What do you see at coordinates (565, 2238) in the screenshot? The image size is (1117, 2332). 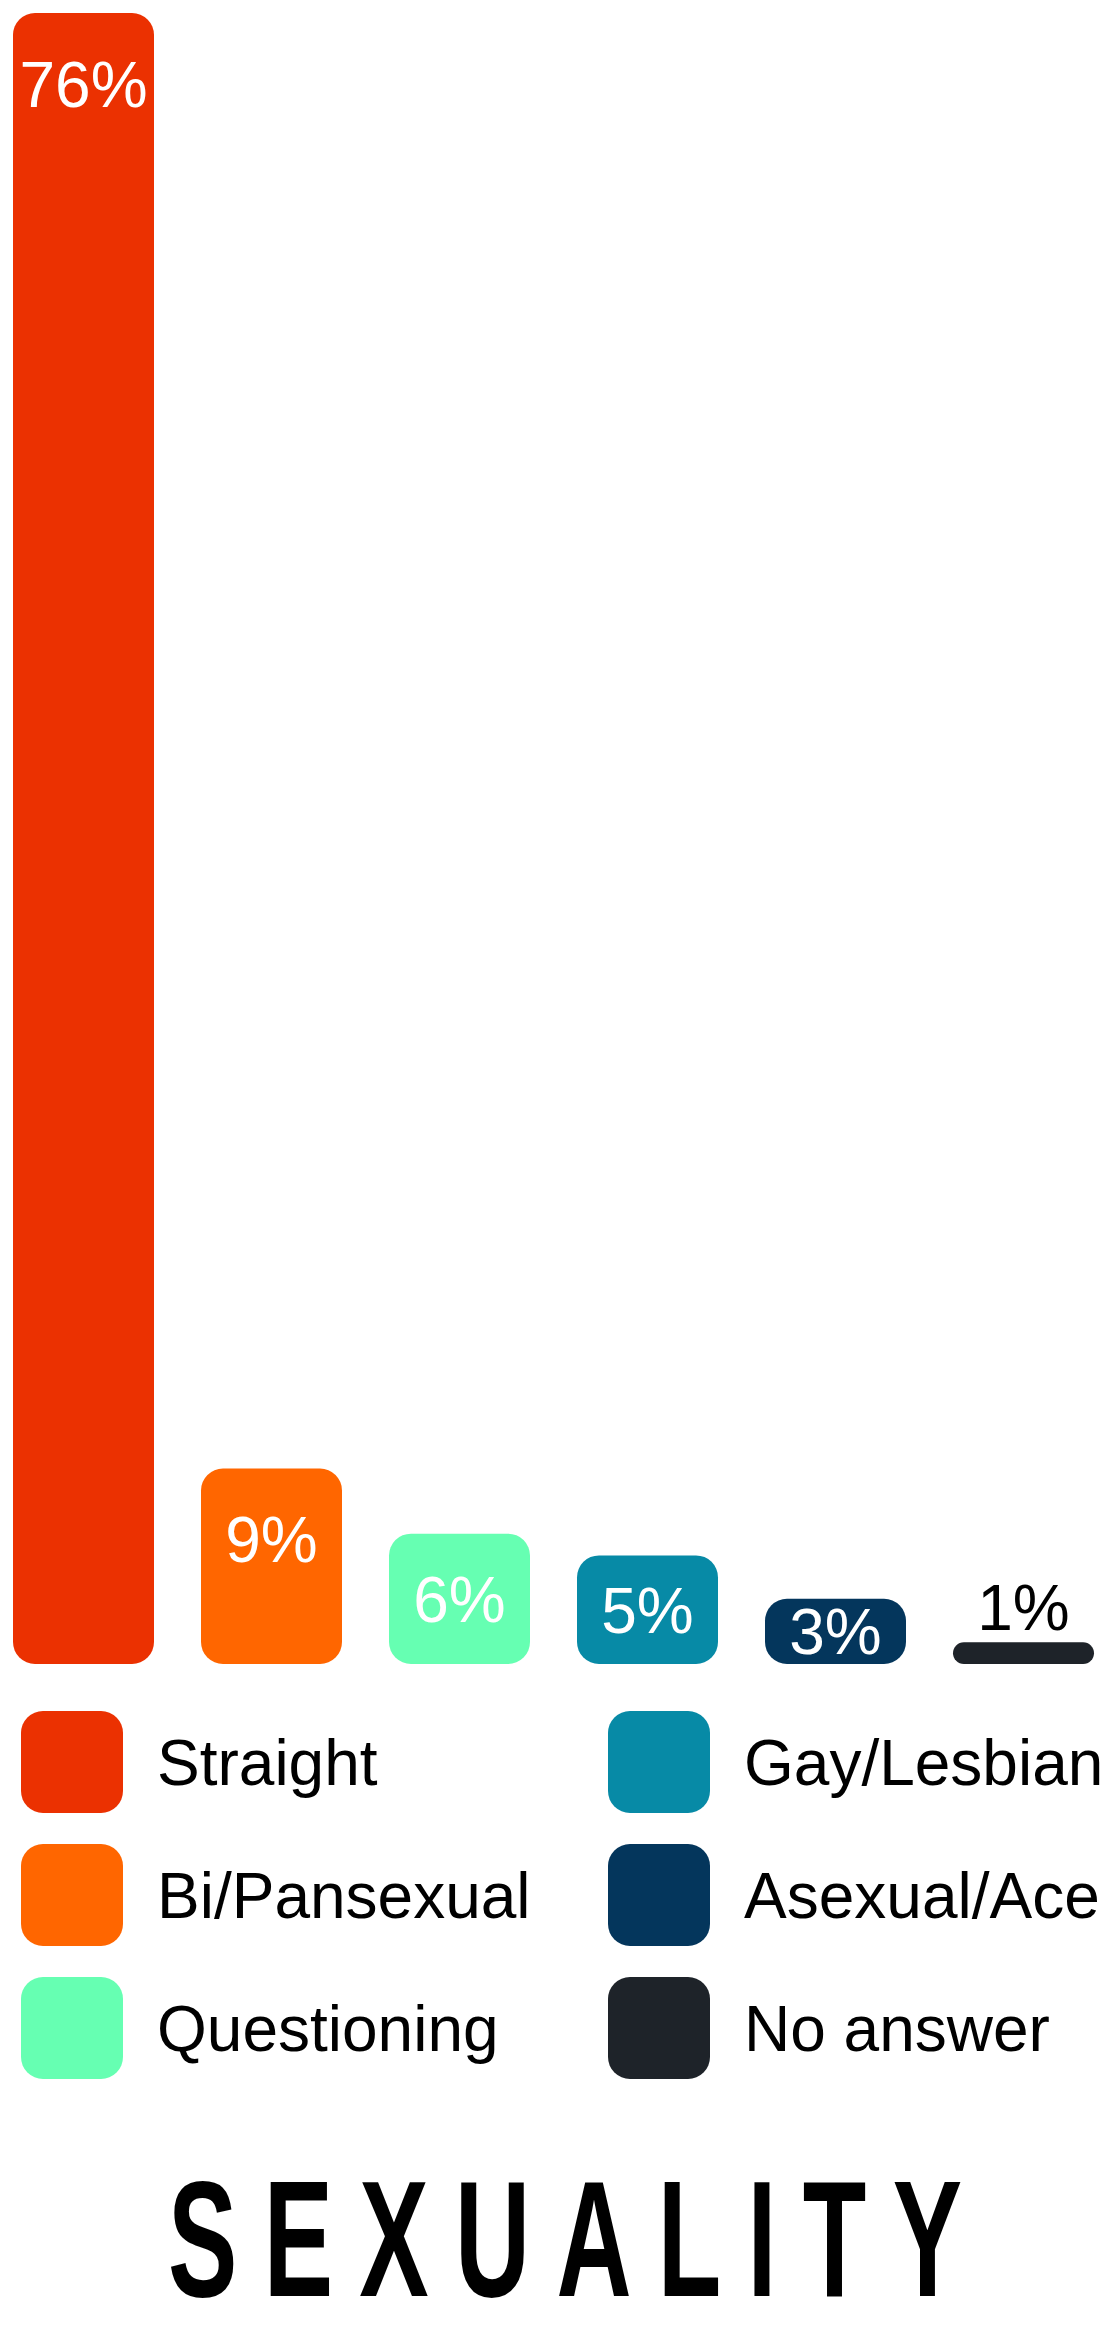 I see `text: SEXUALITY` at bounding box center [565, 2238].